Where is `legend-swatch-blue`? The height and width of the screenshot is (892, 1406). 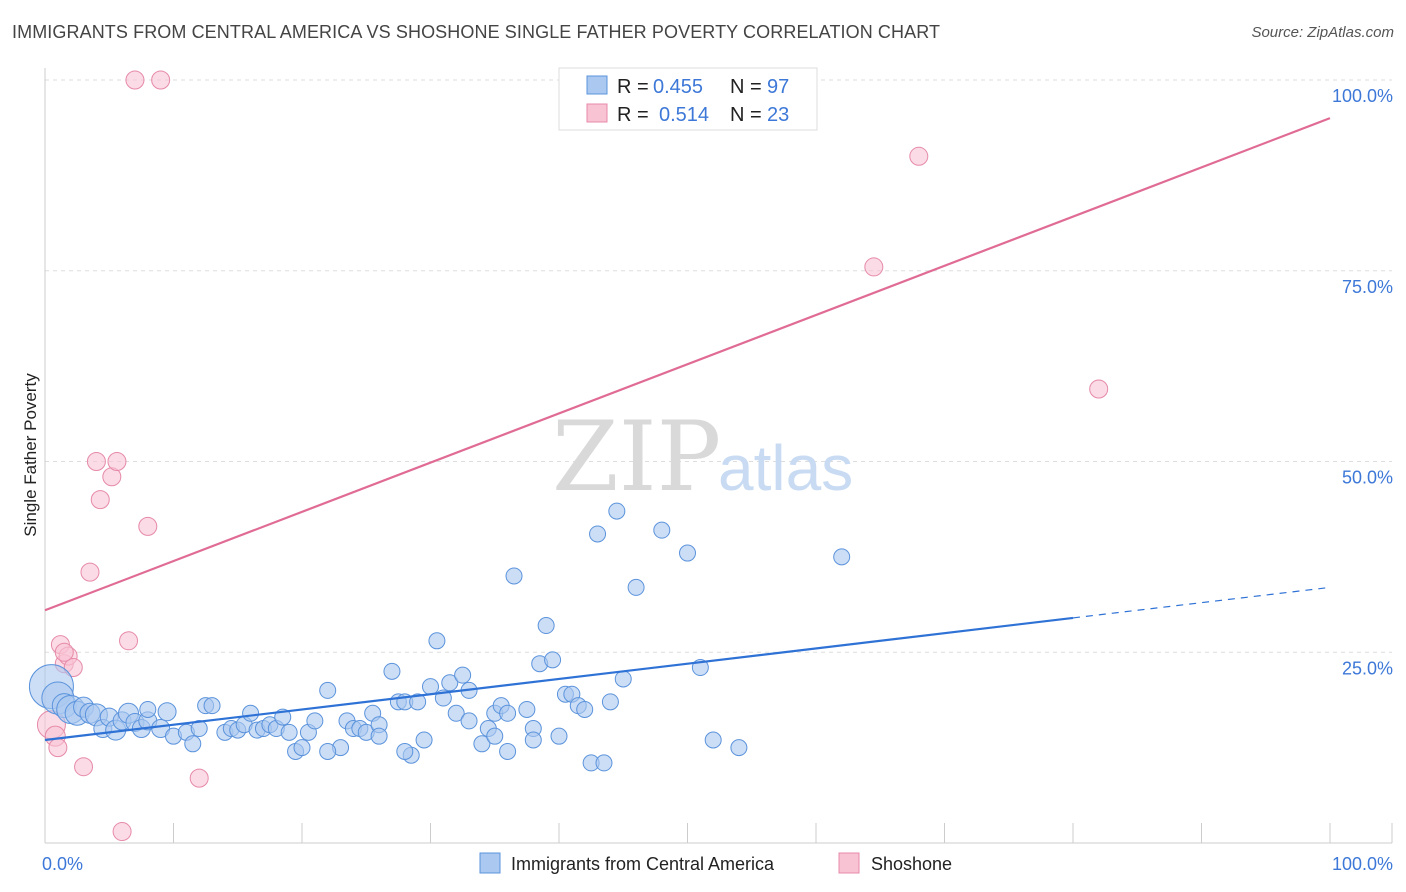 legend-swatch-blue is located at coordinates (597, 85).